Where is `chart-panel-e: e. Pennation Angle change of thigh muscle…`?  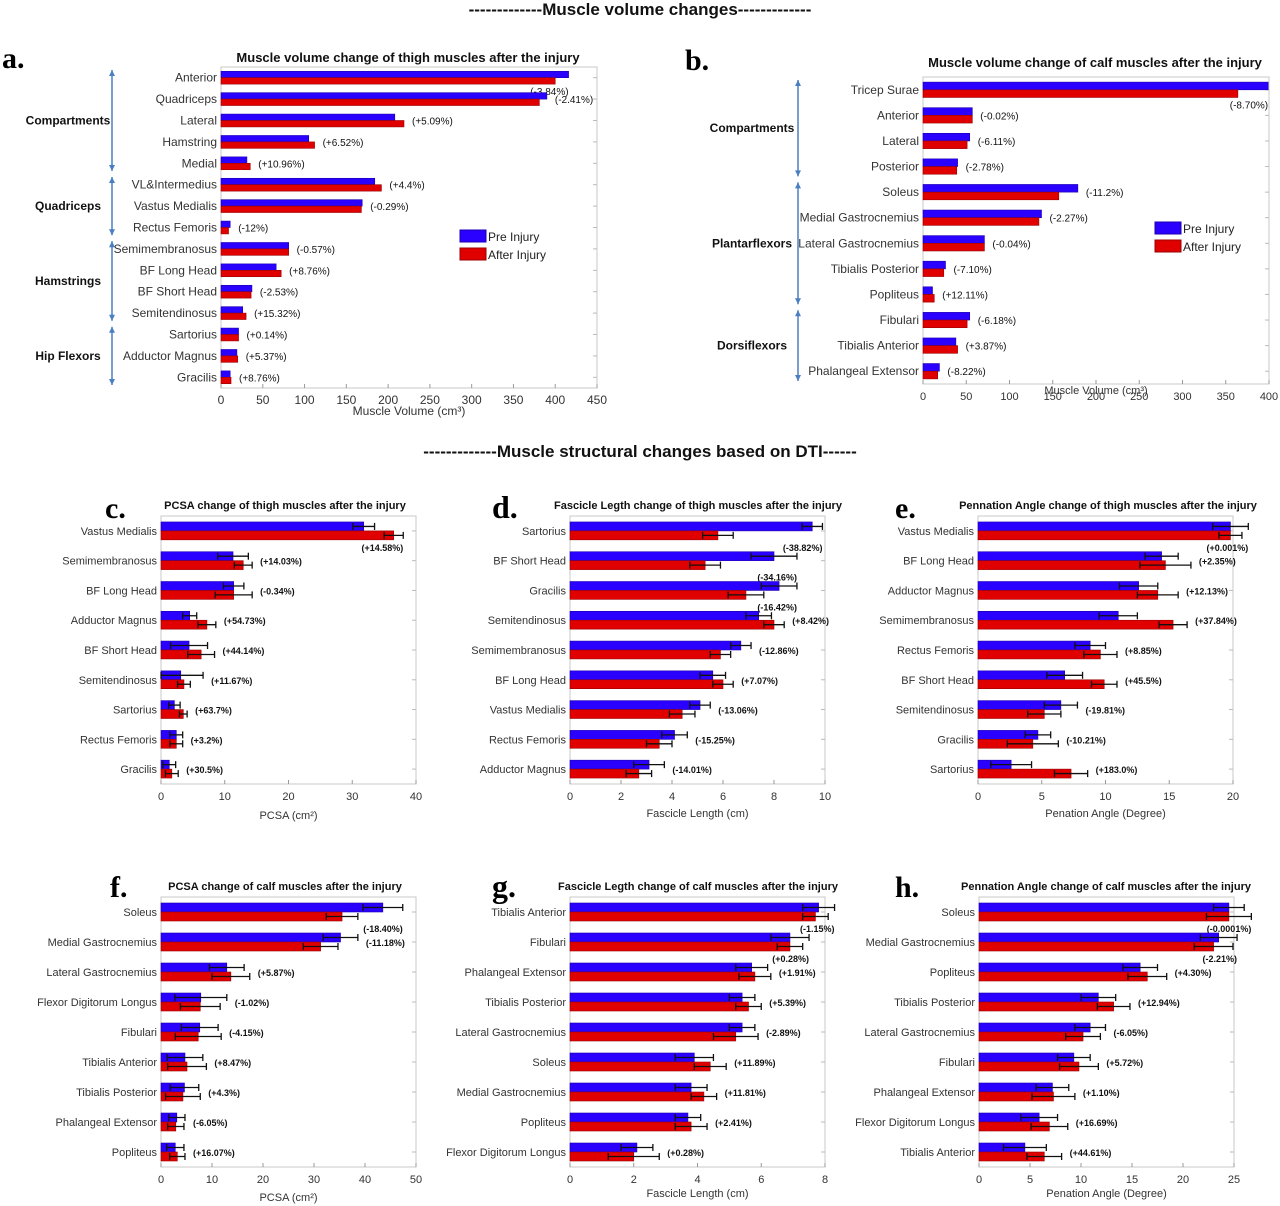
chart-panel-e: e. Pennation Angle change of thigh muscle… is located at coordinates (1068, 656).